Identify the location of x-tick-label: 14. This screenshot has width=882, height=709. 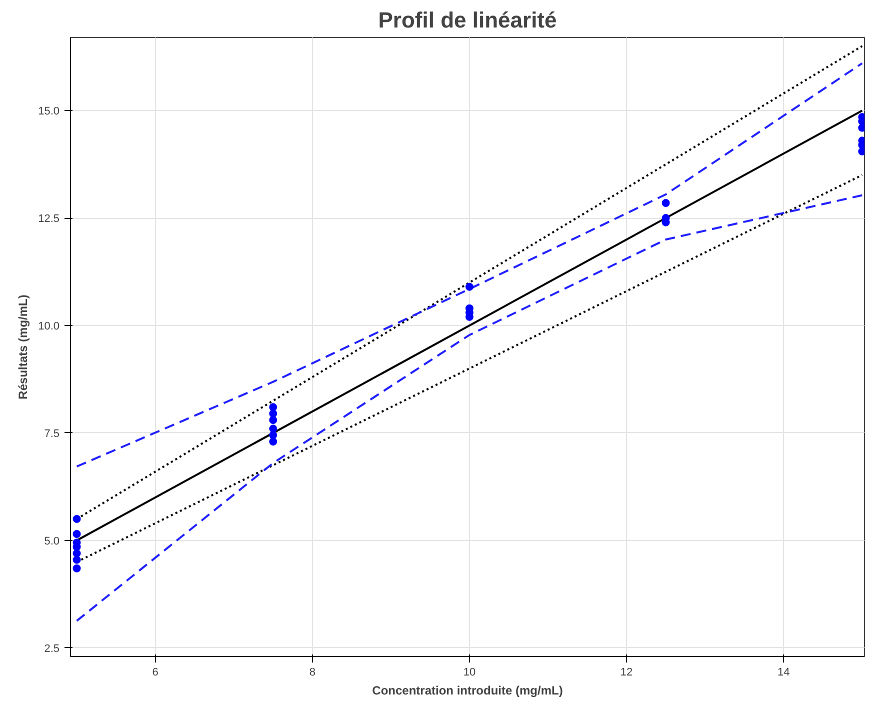
(783, 672).